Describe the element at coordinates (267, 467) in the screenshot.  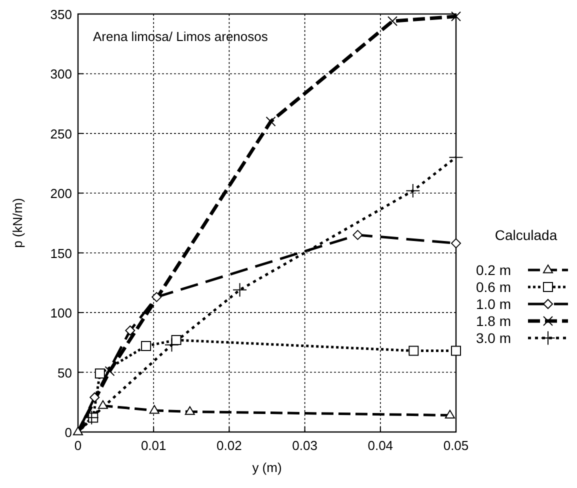
I see `x-axis-title: y (m)` at that location.